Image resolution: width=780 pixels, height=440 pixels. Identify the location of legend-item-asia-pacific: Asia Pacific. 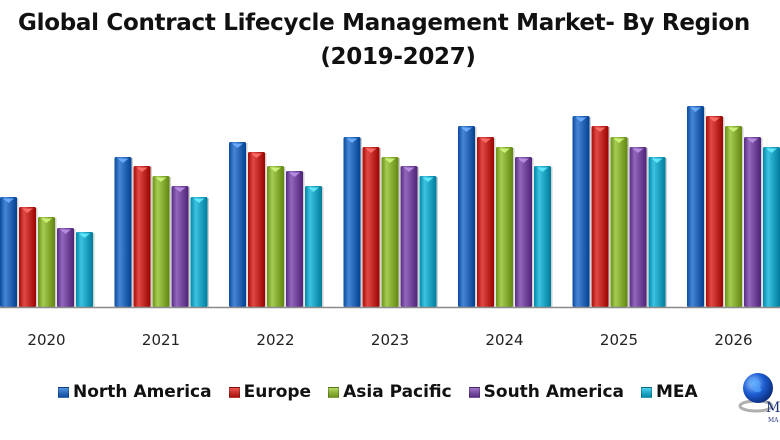
(390, 392).